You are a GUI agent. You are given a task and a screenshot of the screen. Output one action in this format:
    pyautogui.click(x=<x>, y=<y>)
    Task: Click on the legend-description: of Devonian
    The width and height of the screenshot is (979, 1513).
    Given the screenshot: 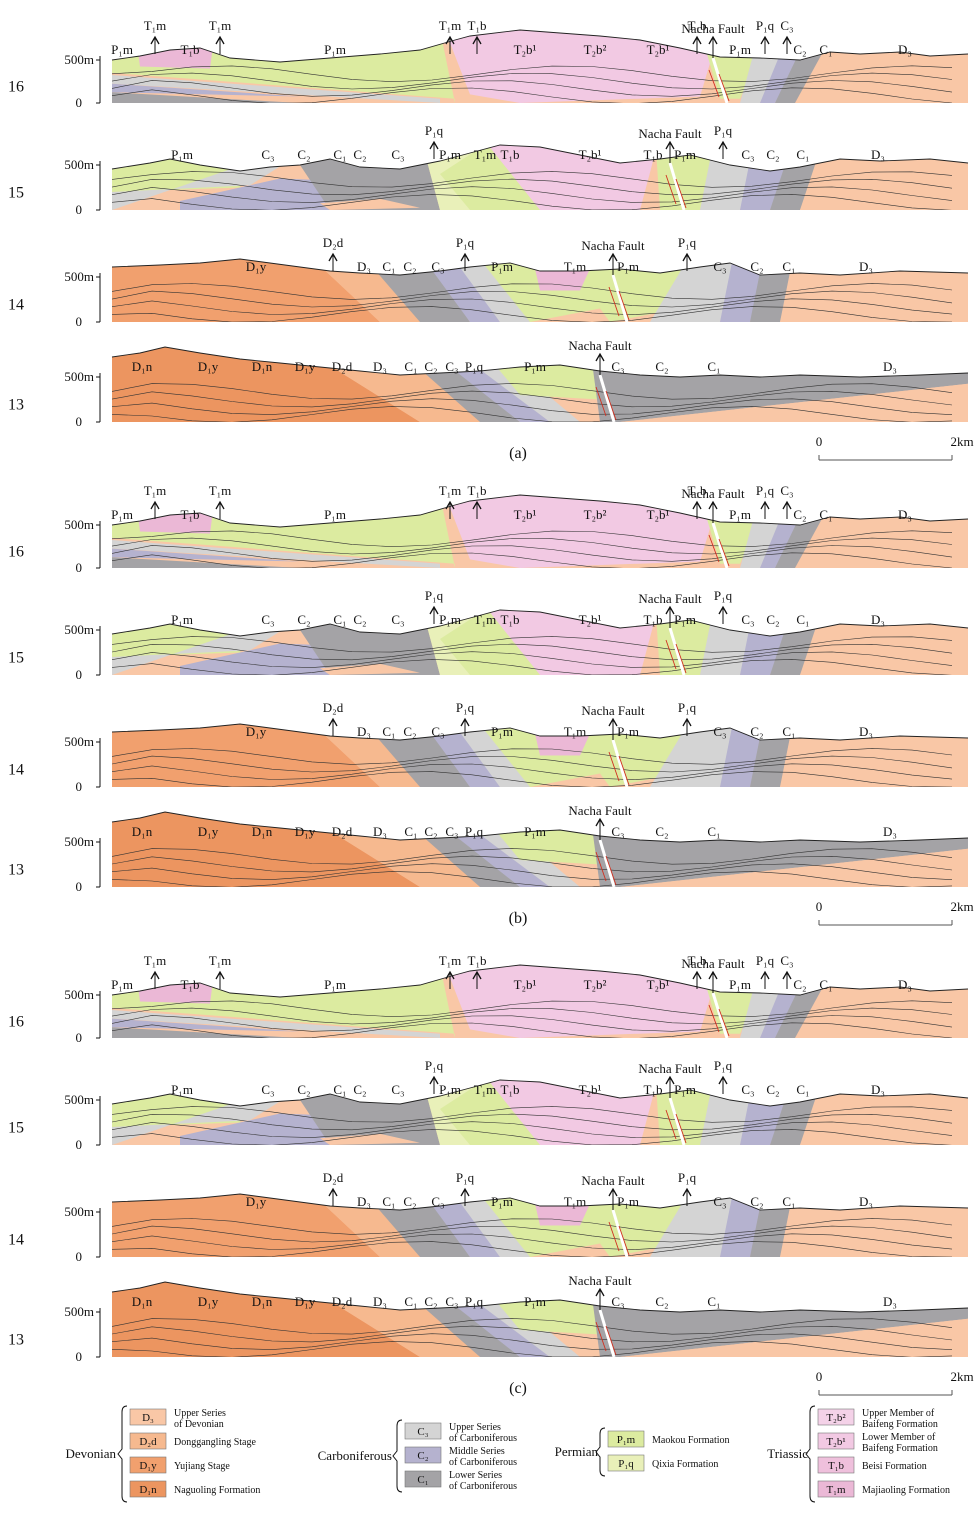 What is the action you would take?
    pyautogui.click(x=199, y=1424)
    